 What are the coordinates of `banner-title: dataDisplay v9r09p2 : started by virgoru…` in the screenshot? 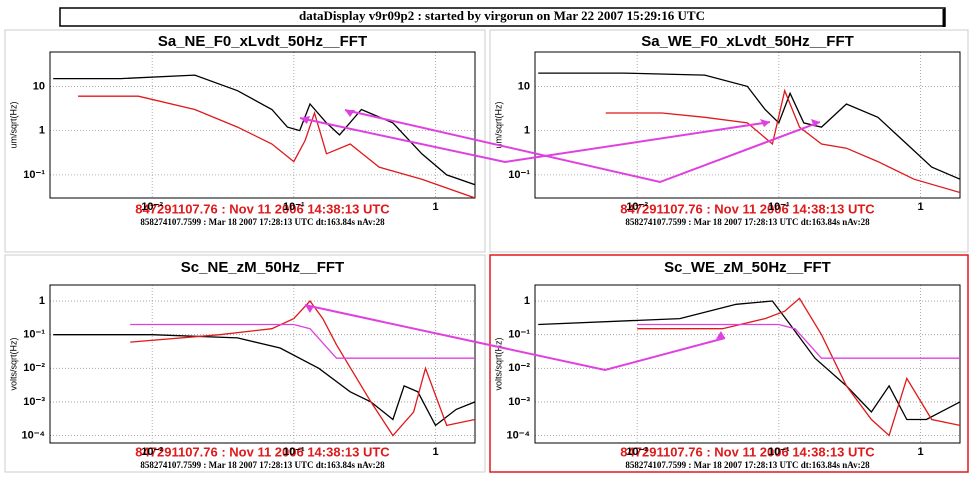 It's located at (502, 15).